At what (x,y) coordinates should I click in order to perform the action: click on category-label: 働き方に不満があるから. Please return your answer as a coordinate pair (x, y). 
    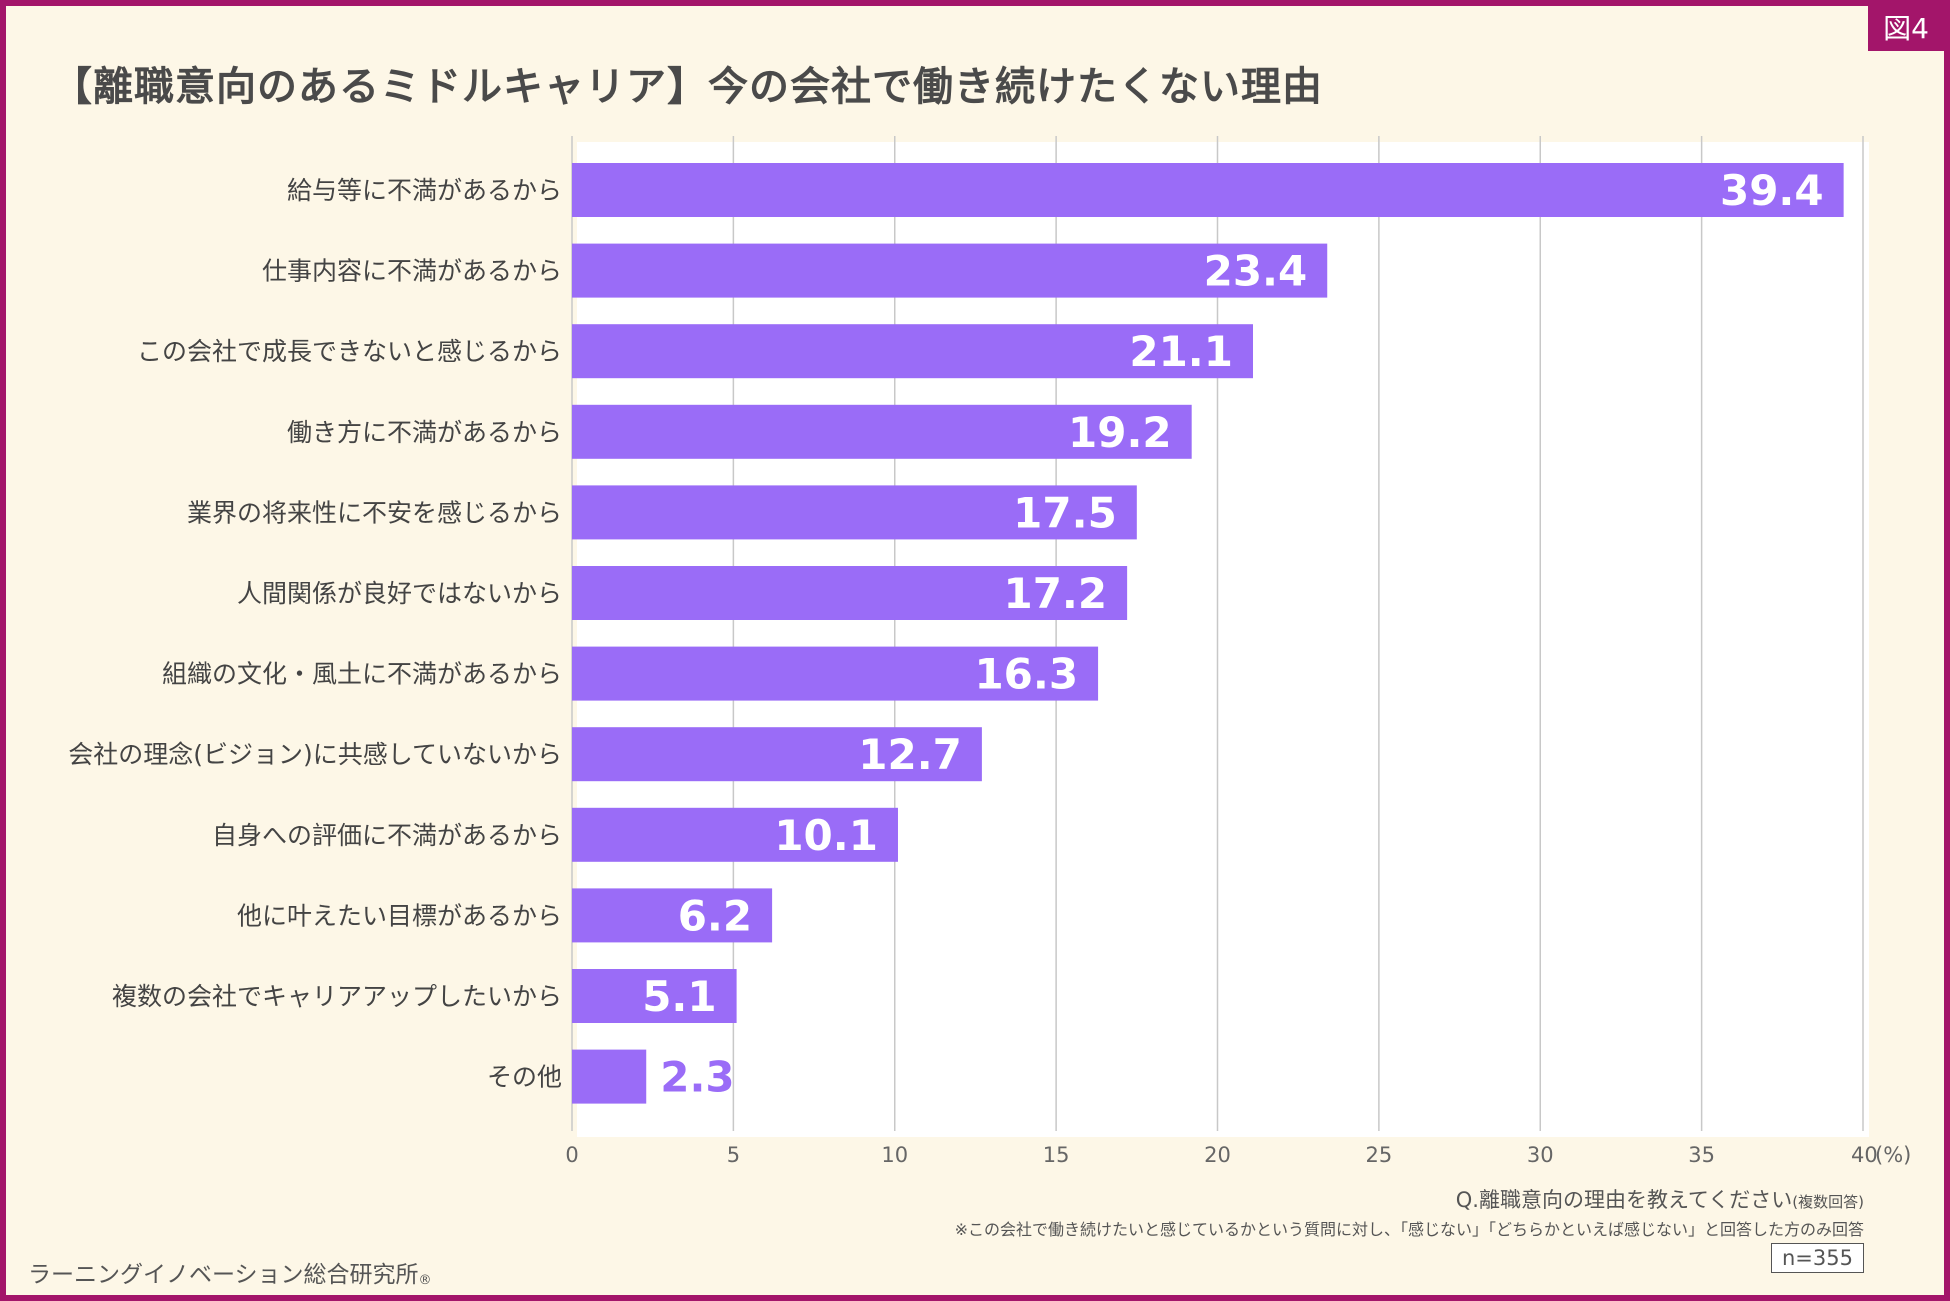
    Looking at the image, I should click on (424, 432).